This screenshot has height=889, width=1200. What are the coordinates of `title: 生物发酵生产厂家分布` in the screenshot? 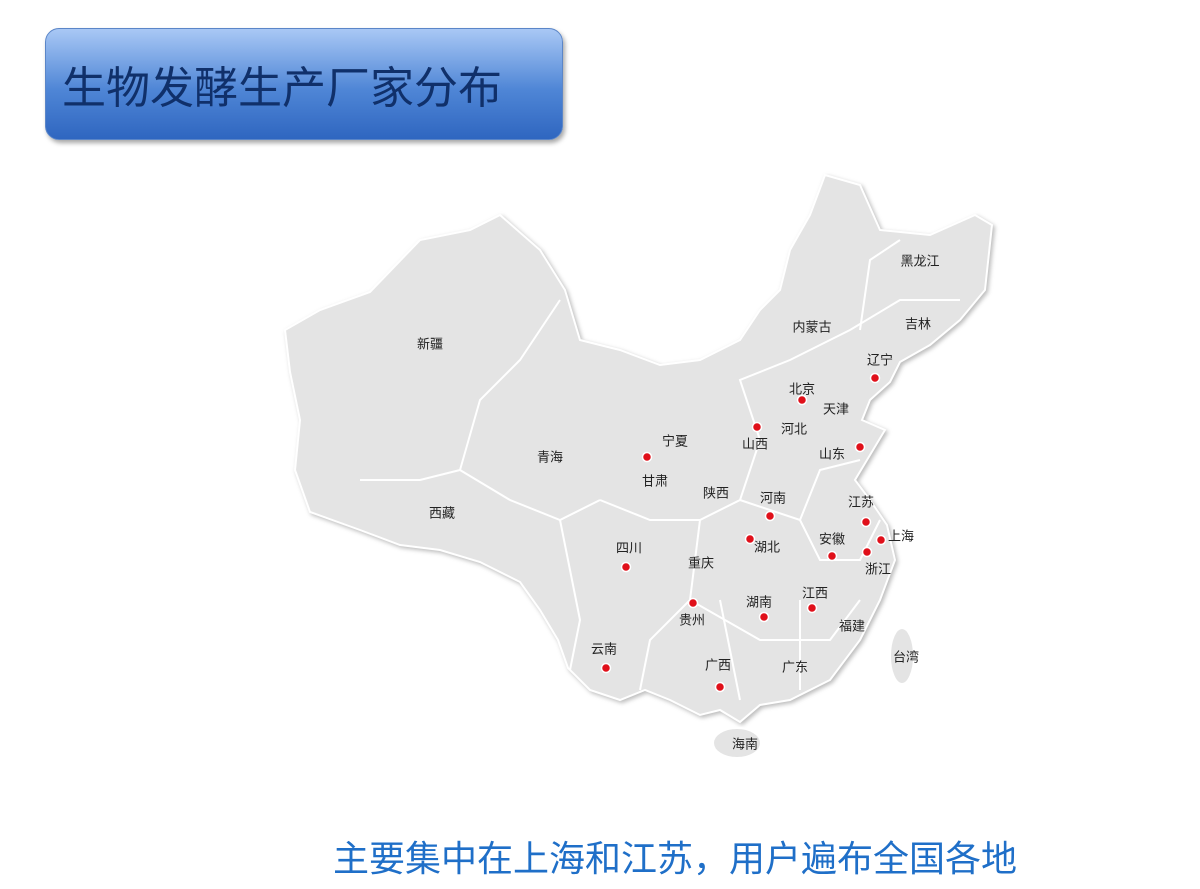 It's located at (282, 88).